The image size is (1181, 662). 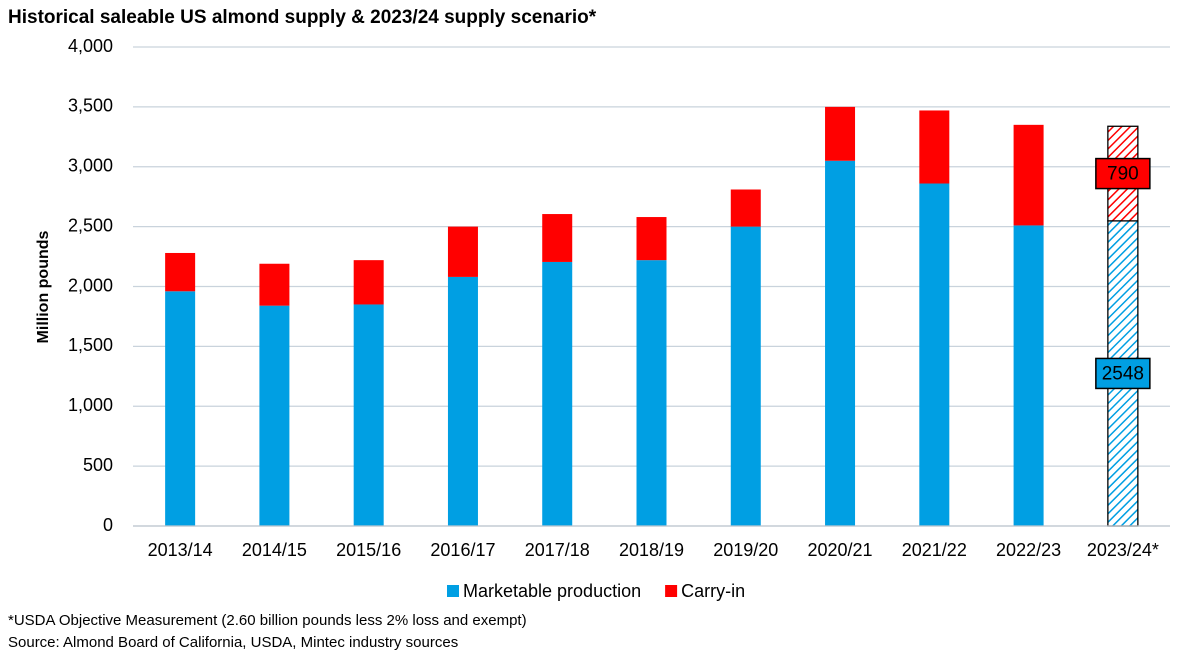 I want to click on y-tick-label: 1,500, so click(x=90, y=345).